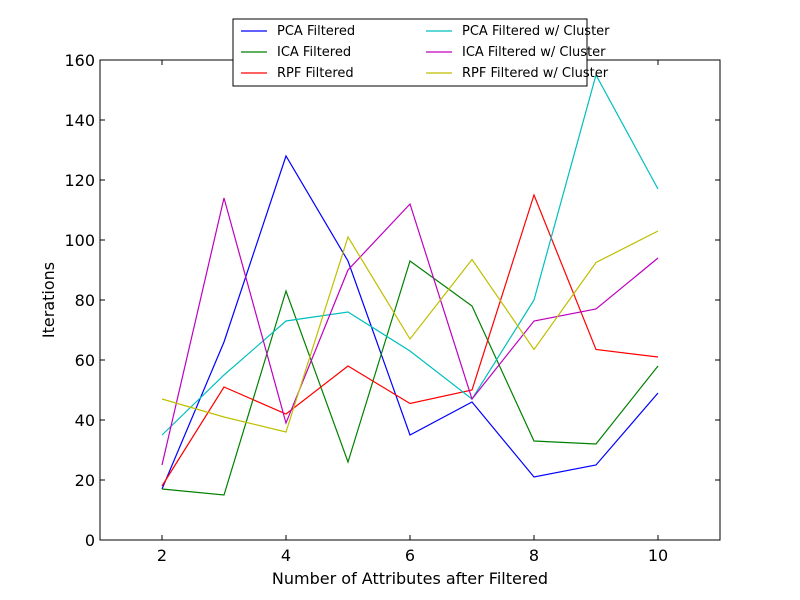  I want to click on legend-label: ICA Filtered, so click(314, 52).